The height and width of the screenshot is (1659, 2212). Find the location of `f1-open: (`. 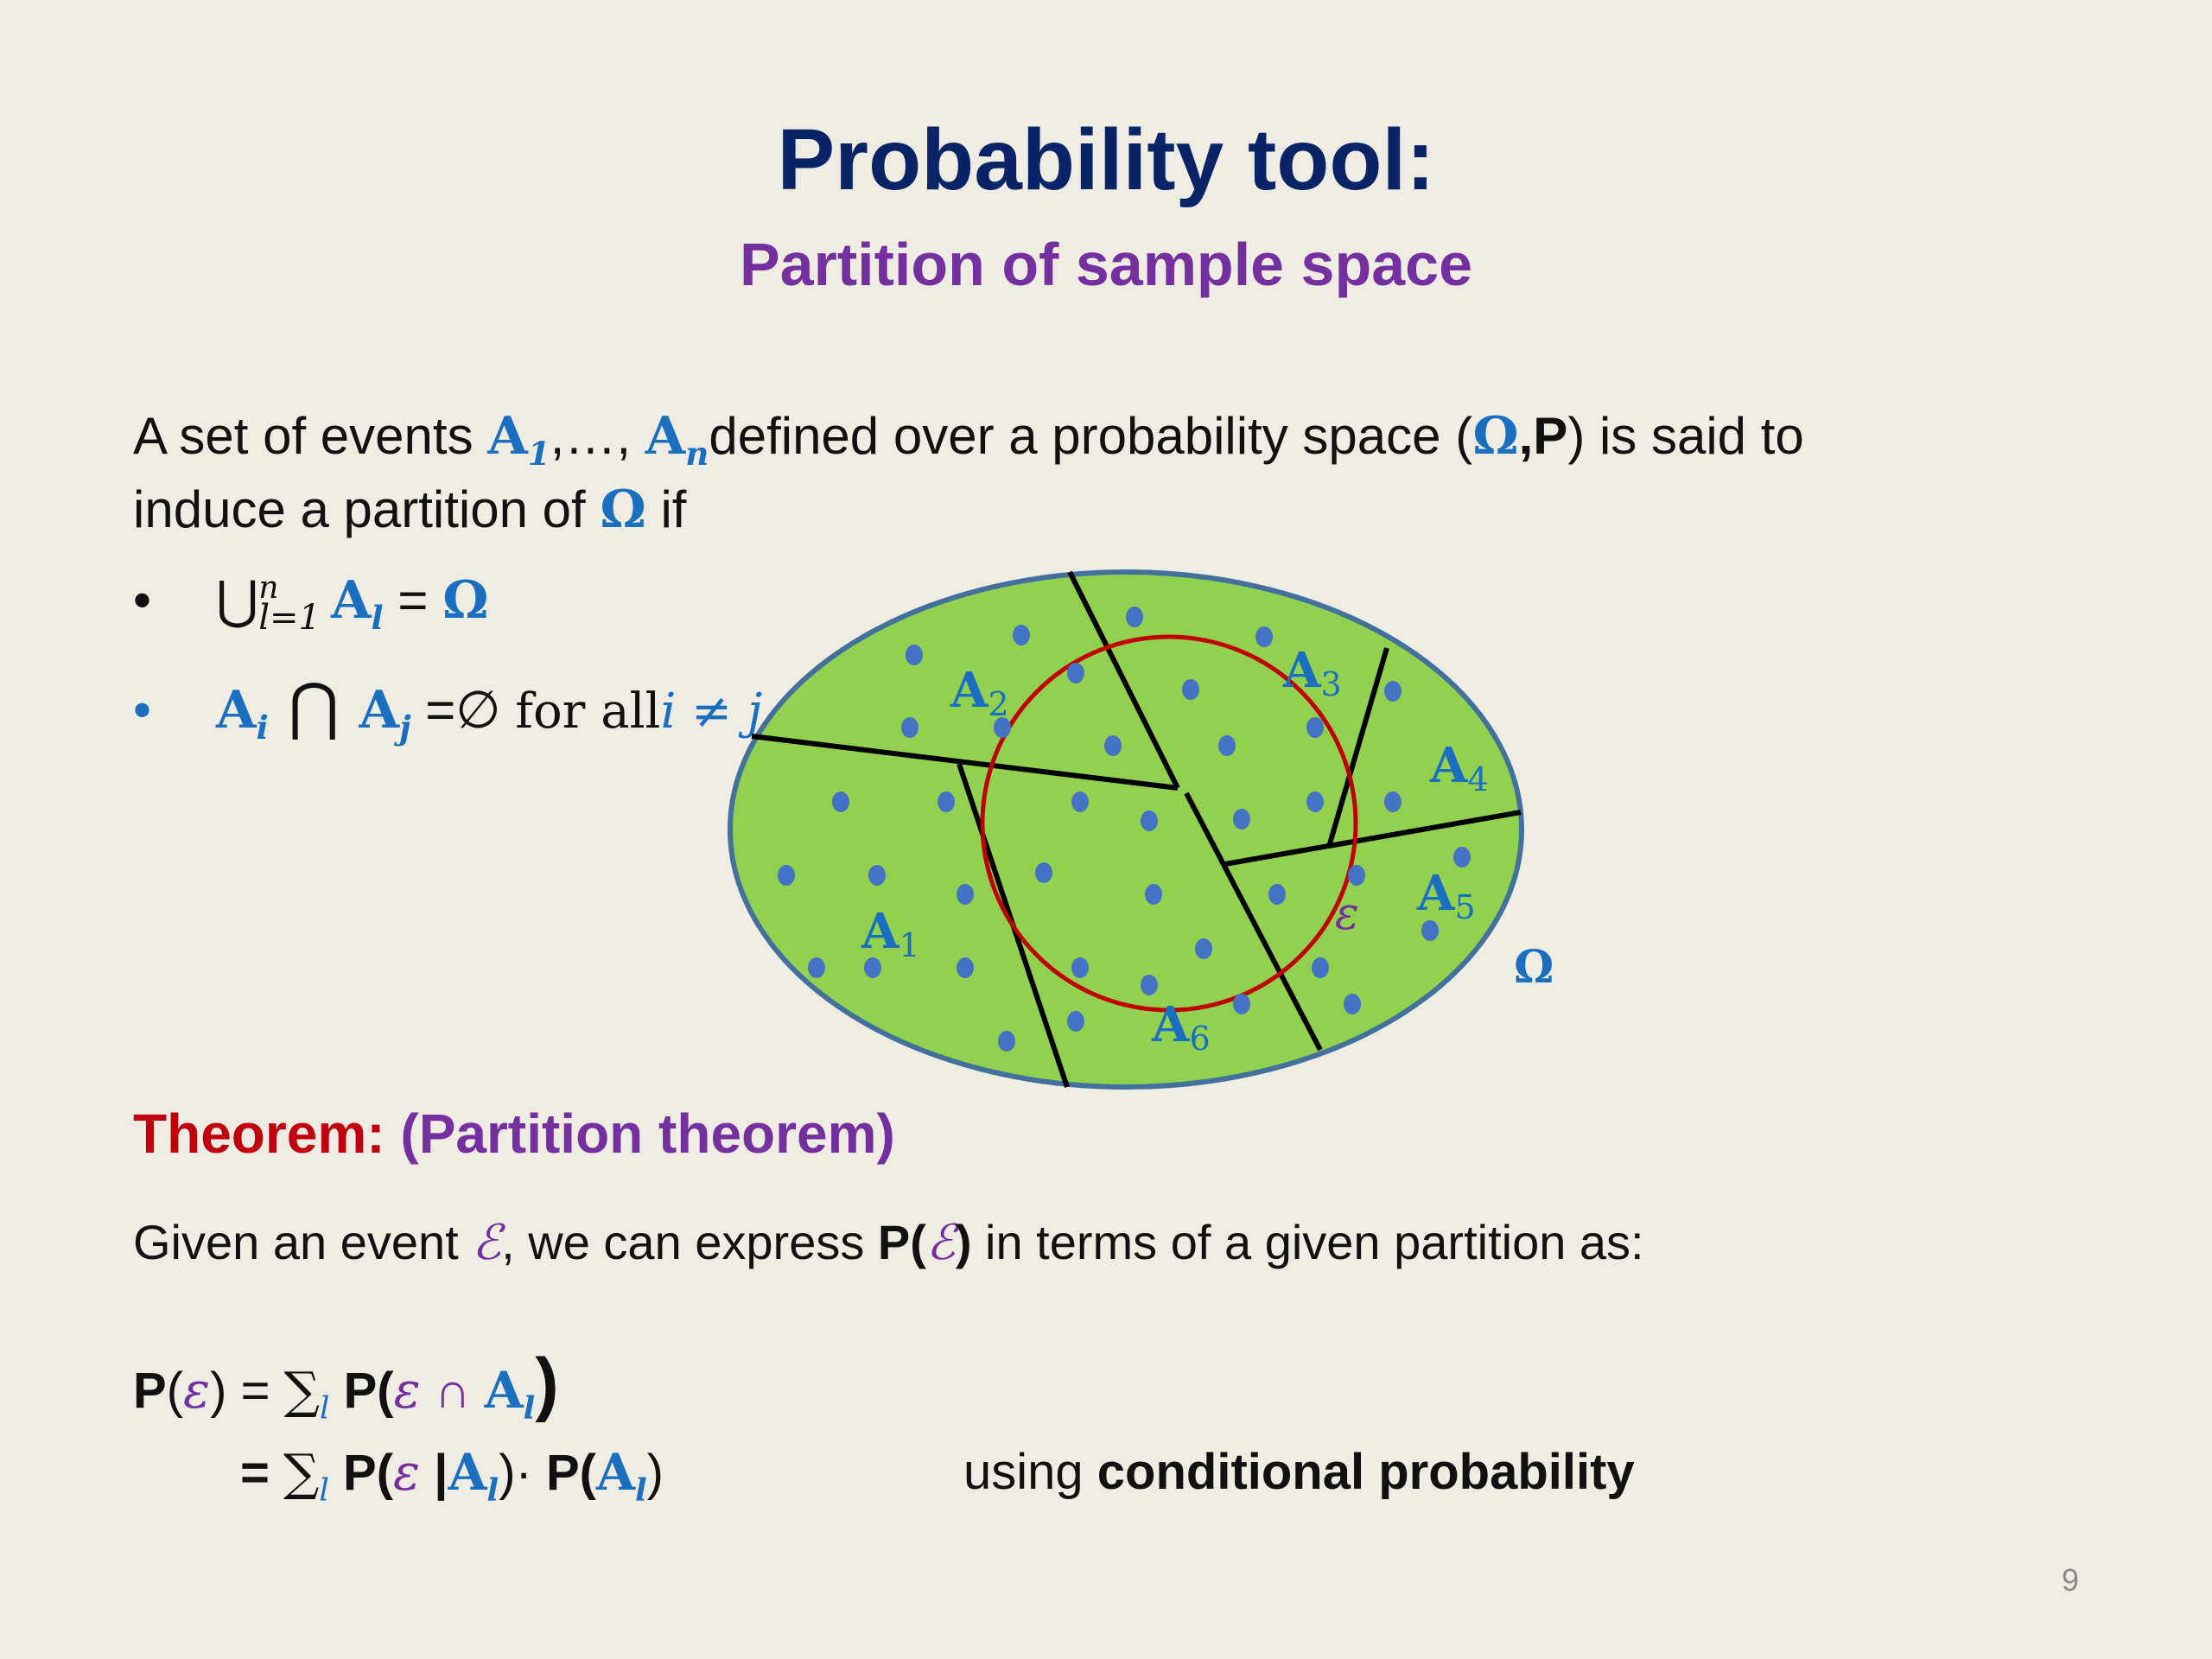

f1-open: ( is located at coordinates (175, 1391).